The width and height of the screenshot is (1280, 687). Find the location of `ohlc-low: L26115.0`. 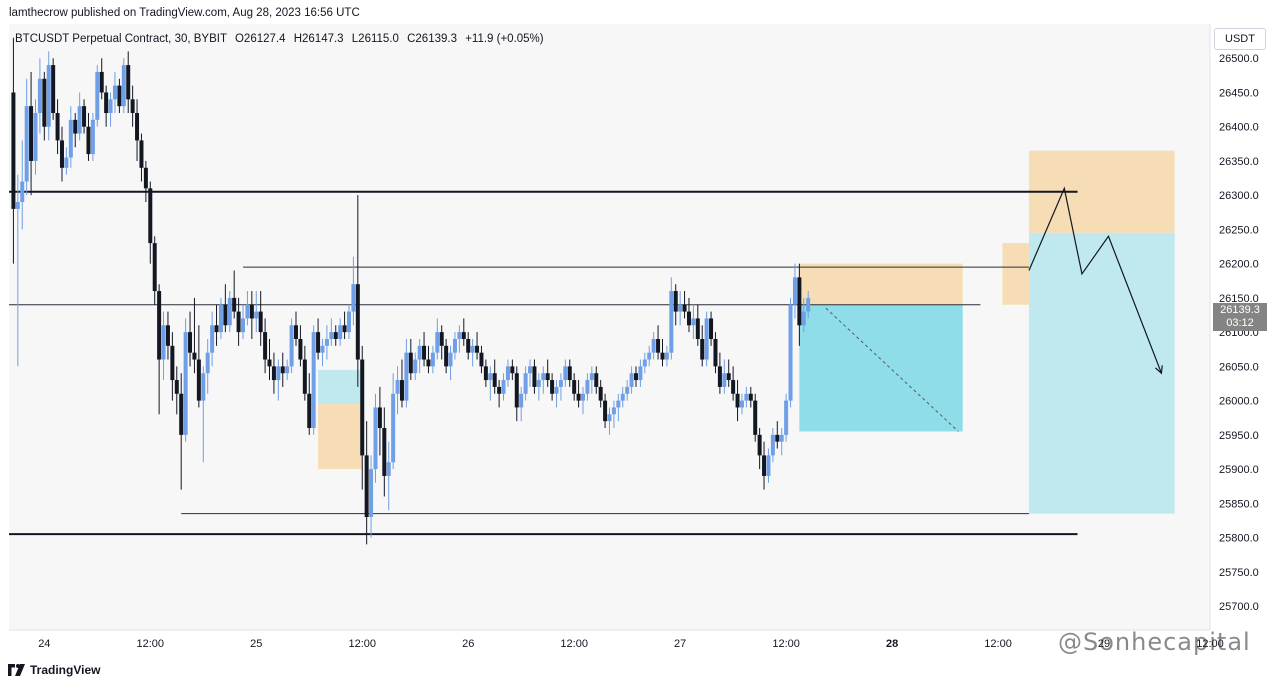

ohlc-low: L26115.0 is located at coordinates (375, 39).